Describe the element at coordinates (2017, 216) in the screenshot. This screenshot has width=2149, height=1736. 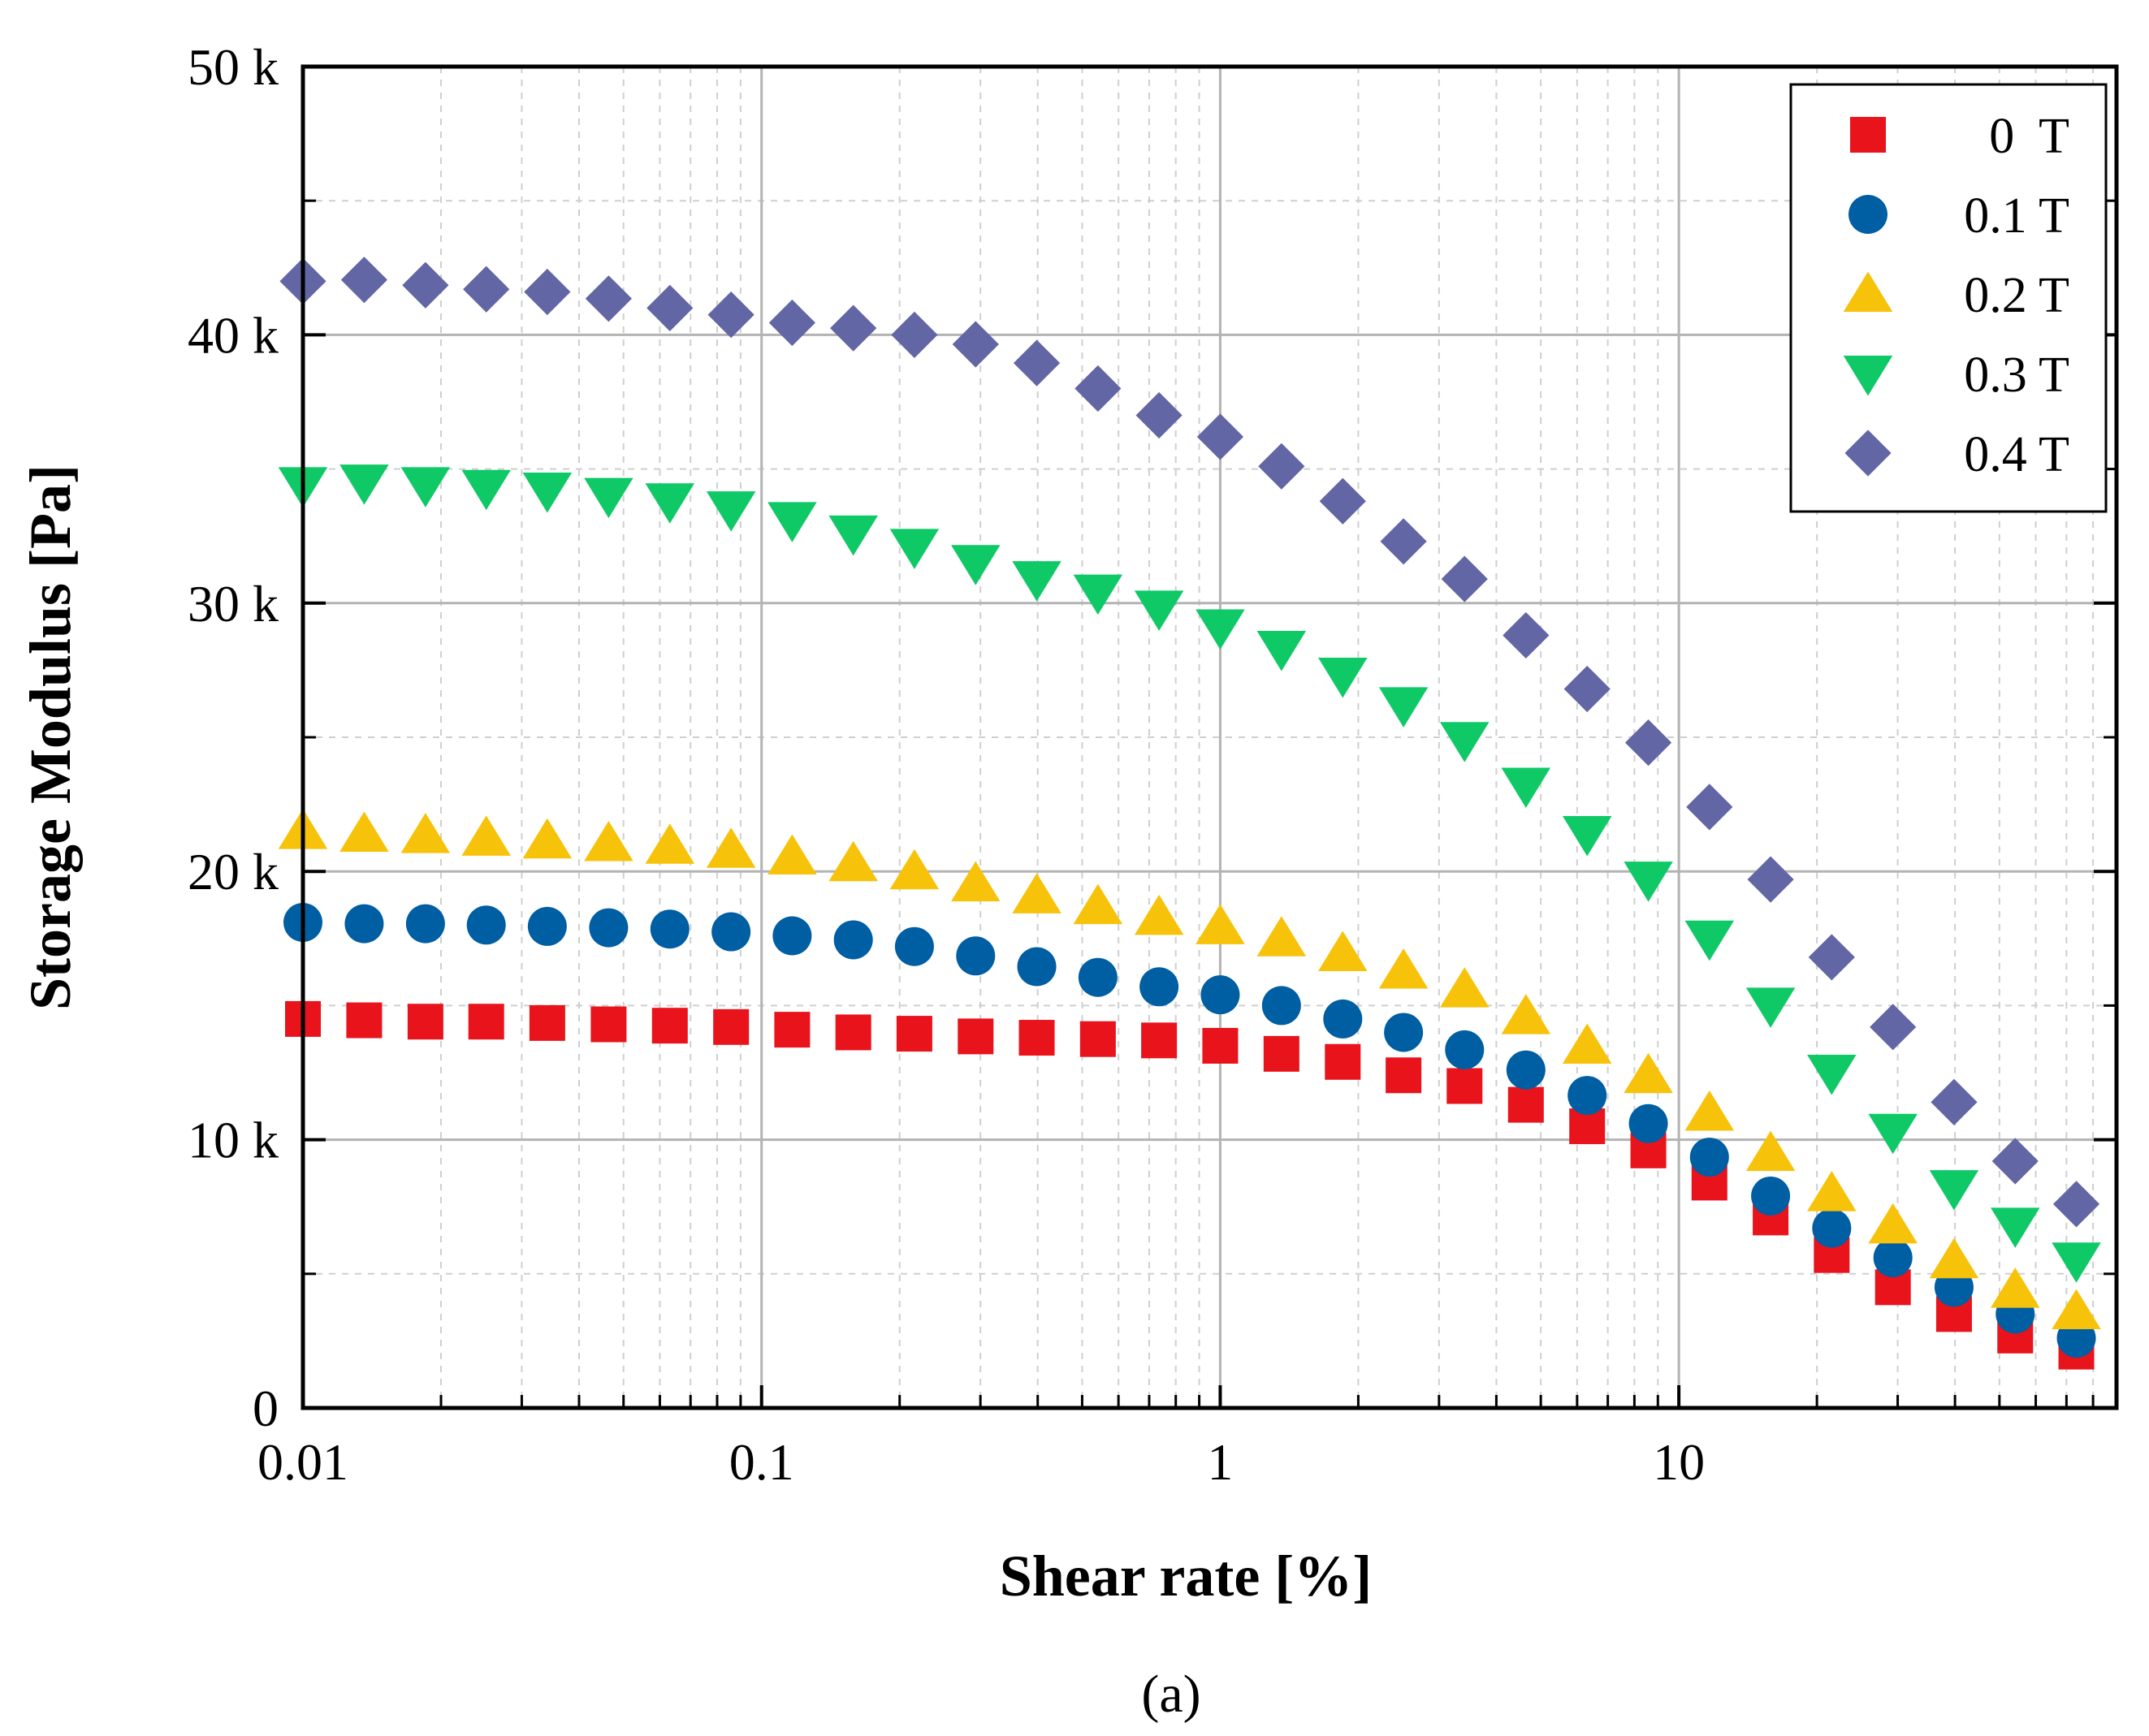
I see `legend-label: 0.1 T` at that location.